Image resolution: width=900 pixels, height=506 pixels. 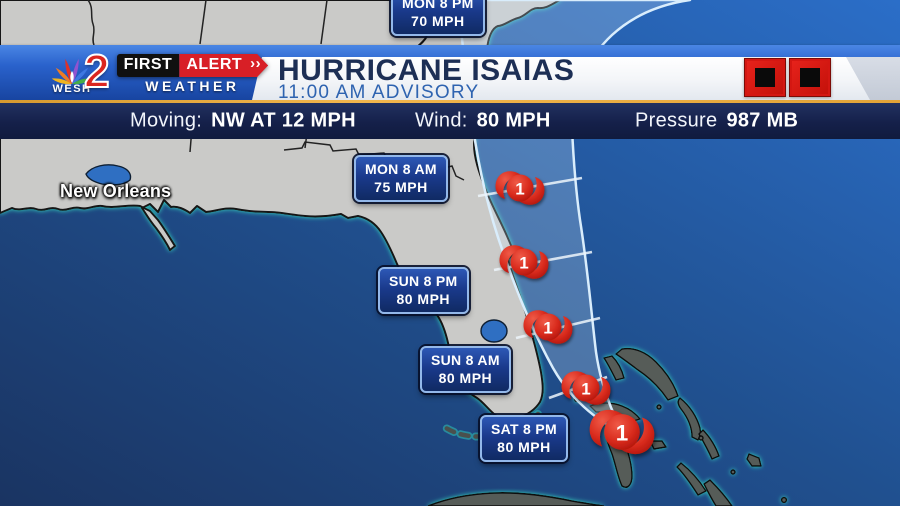 I want to click on stat-pressure: Pressure 987 MB, so click(x=716, y=121).